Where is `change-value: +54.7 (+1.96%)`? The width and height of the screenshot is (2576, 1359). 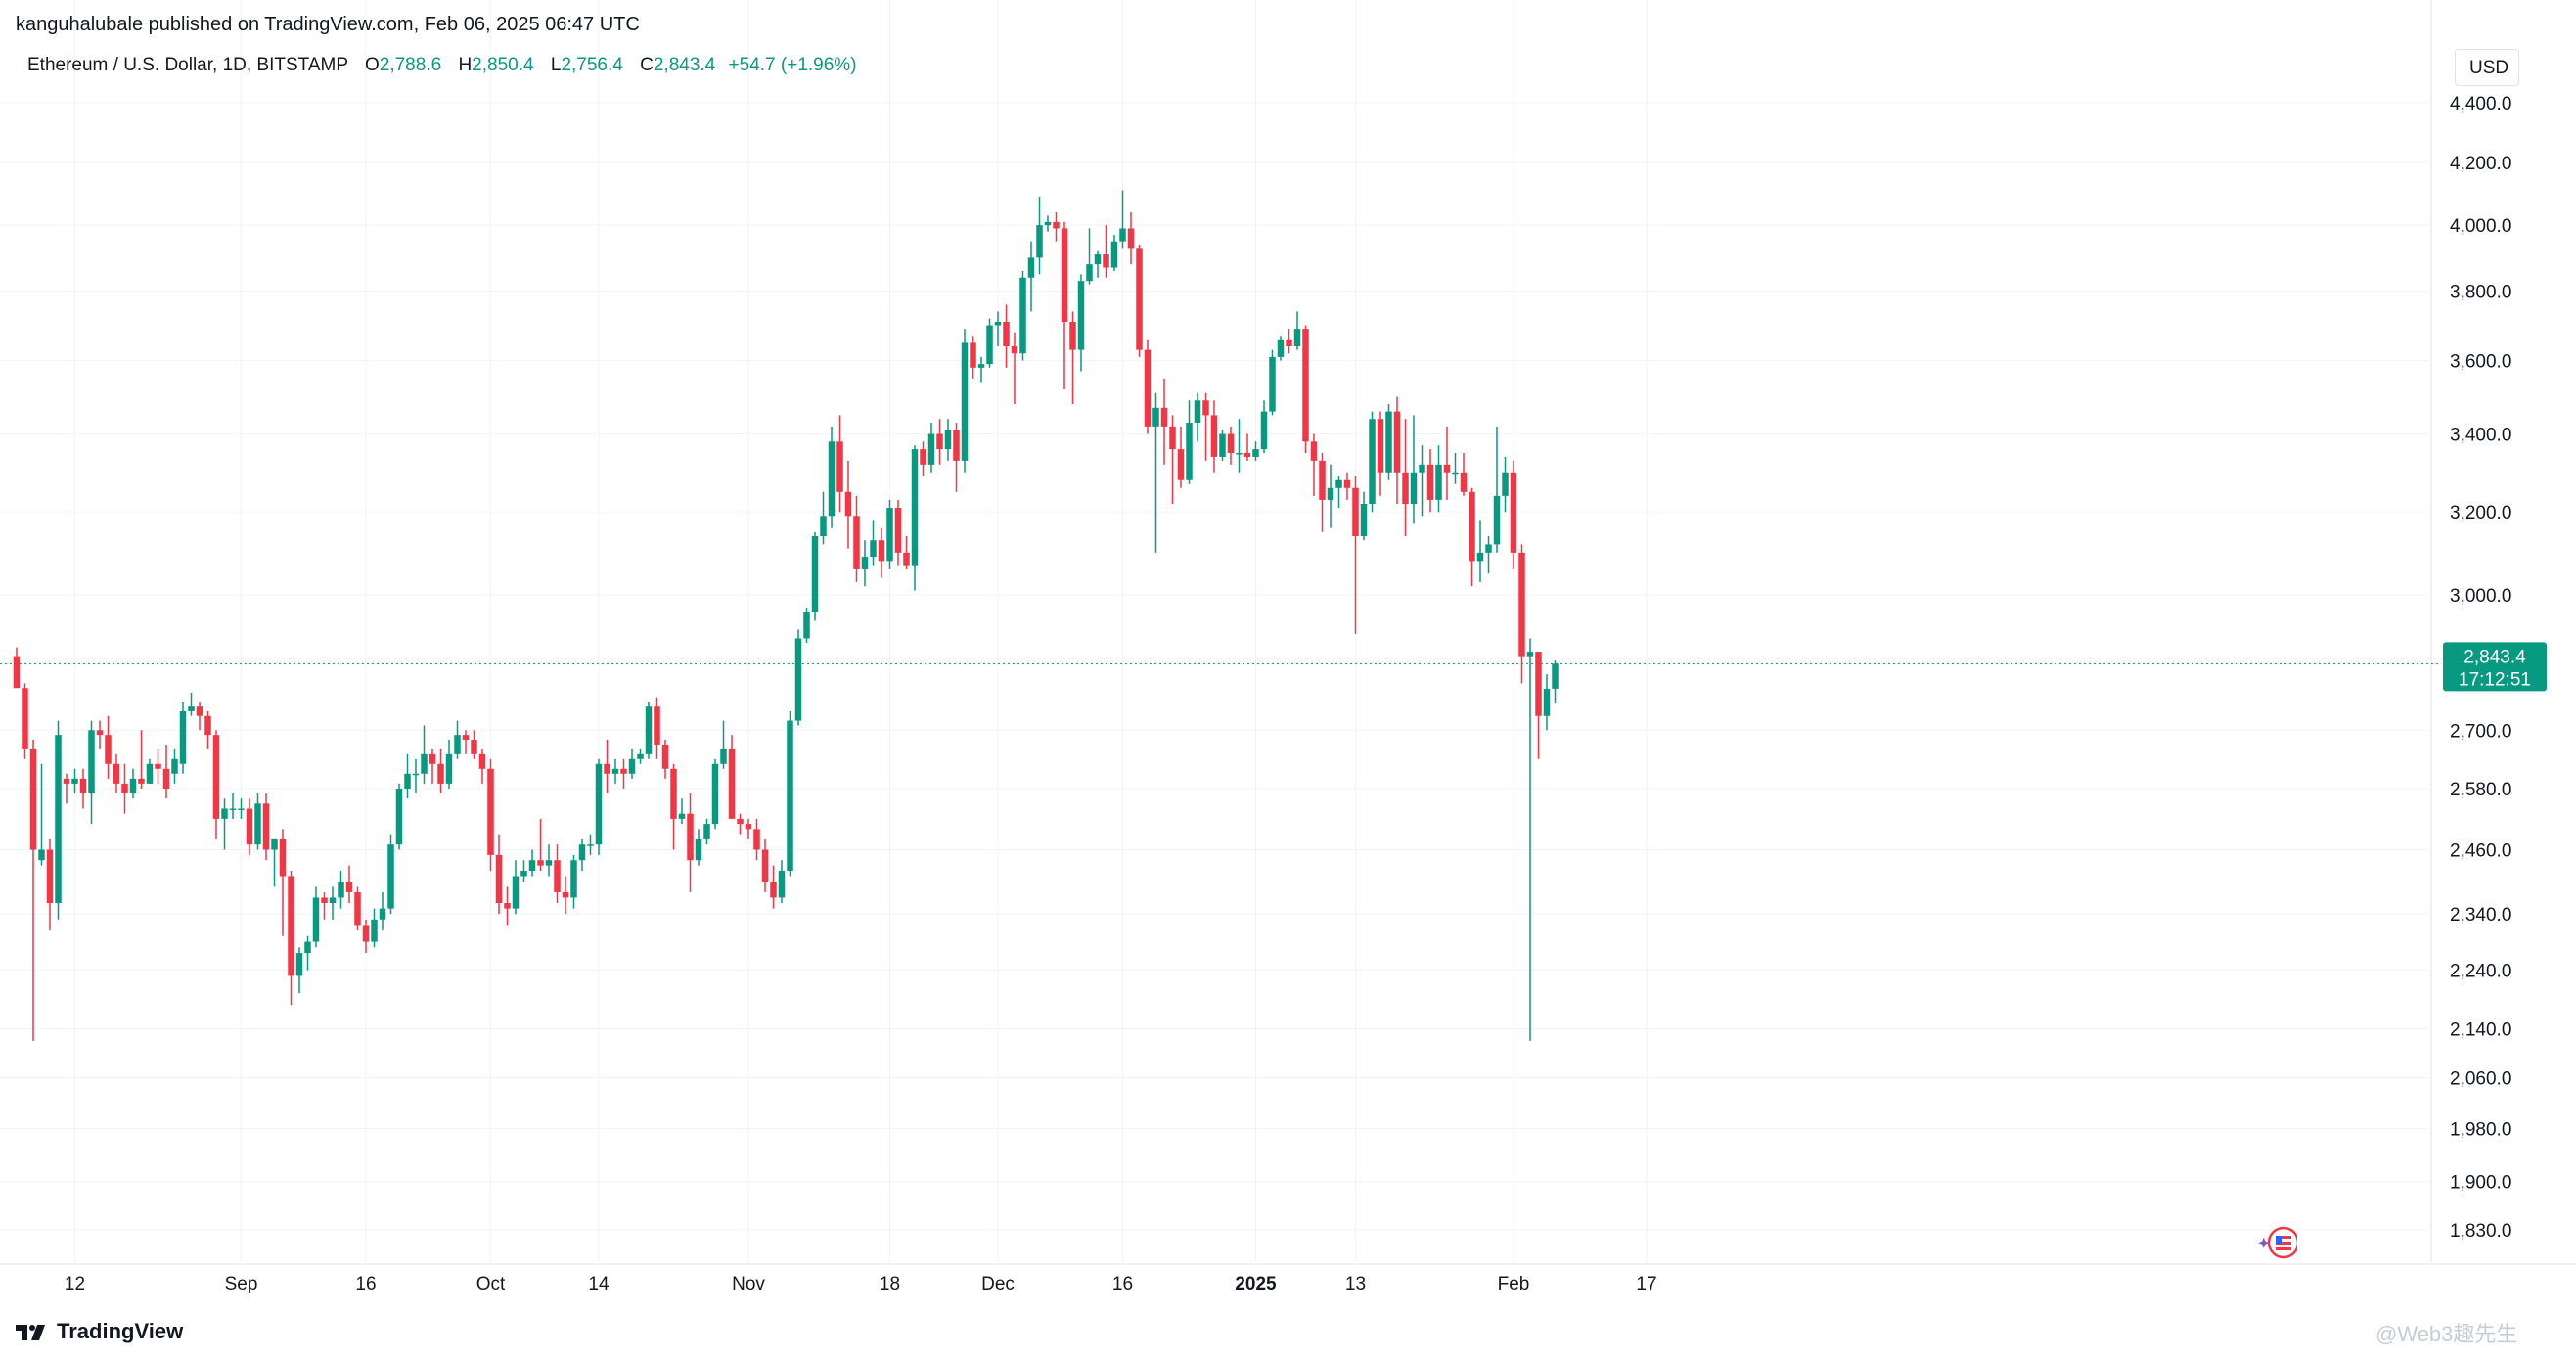 change-value: +54.7 (+1.96%) is located at coordinates (792, 65).